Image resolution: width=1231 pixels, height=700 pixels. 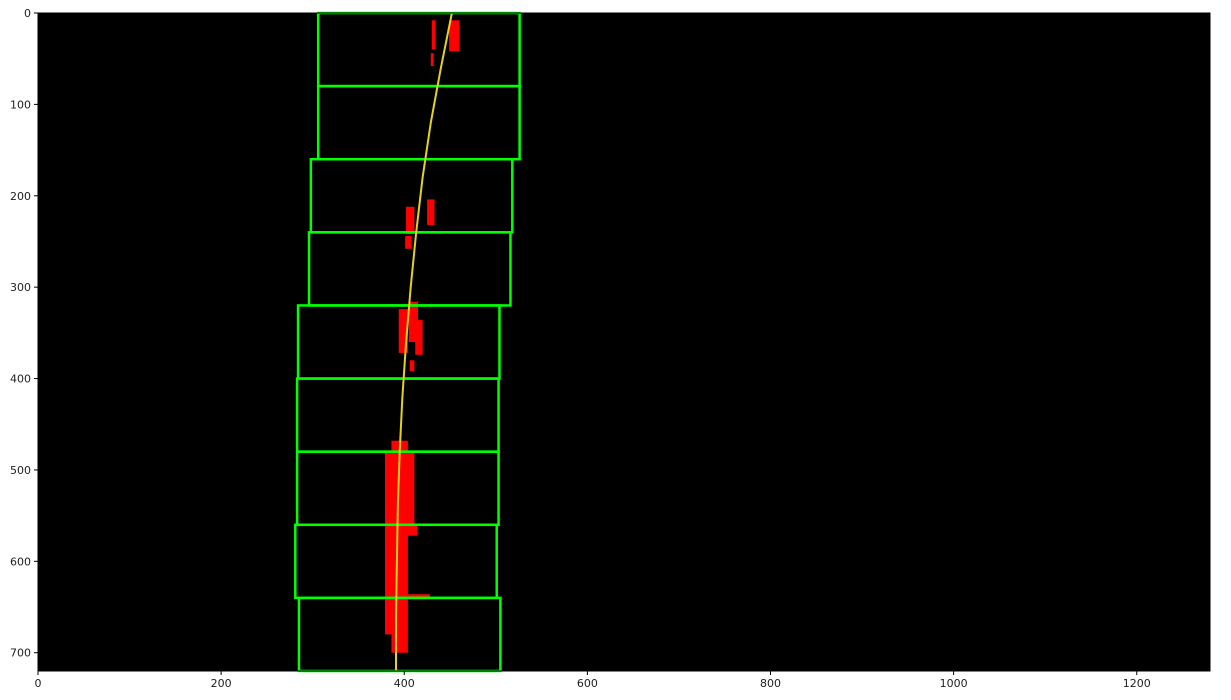 What do you see at coordinates (20, 104) in the screenshot?
I see `y-tick-label: 100` at bounding box center [20, 104].